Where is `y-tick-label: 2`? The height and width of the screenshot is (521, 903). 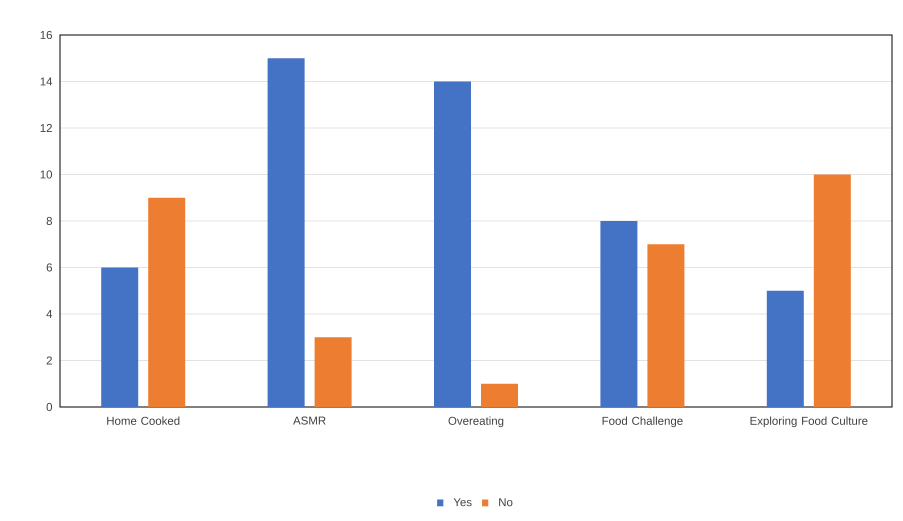
y-tick-label: 2 is located at coordinates (49, 360).